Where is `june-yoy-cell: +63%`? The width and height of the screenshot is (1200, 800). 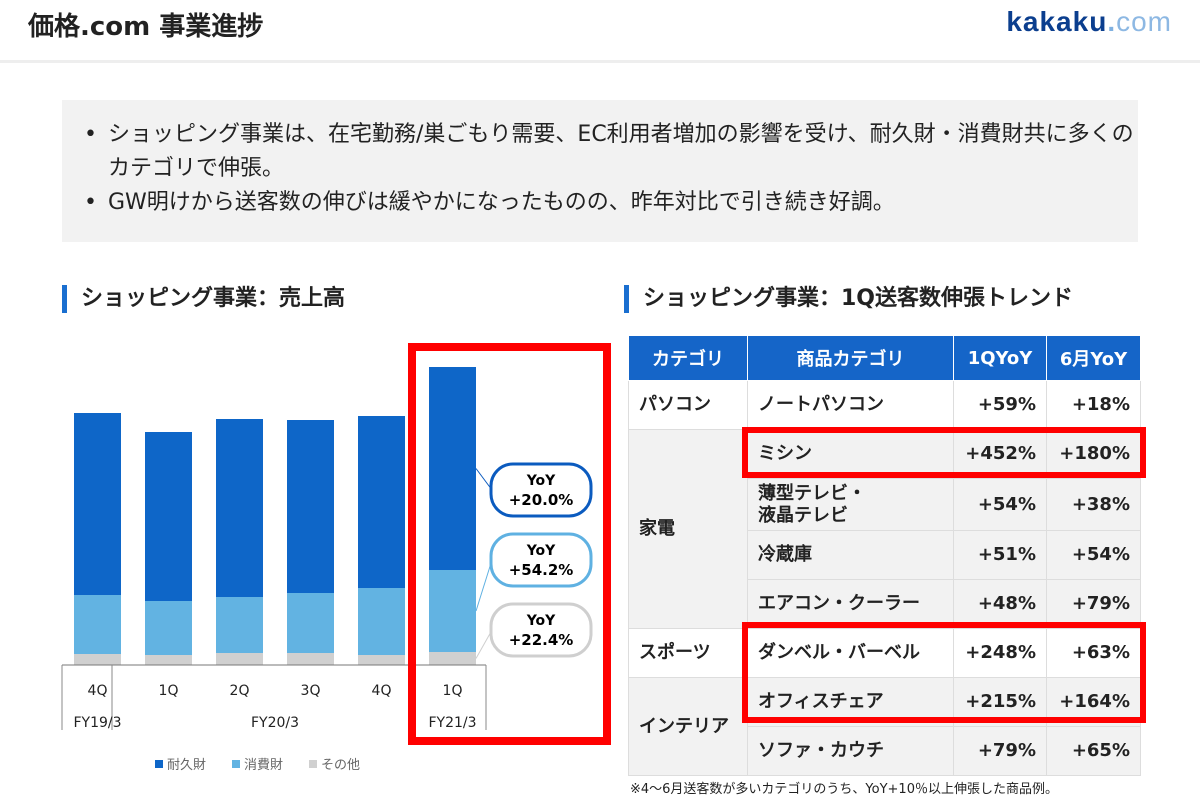 june-yoy-cell: +63% is located at coordinates (1093, 653).